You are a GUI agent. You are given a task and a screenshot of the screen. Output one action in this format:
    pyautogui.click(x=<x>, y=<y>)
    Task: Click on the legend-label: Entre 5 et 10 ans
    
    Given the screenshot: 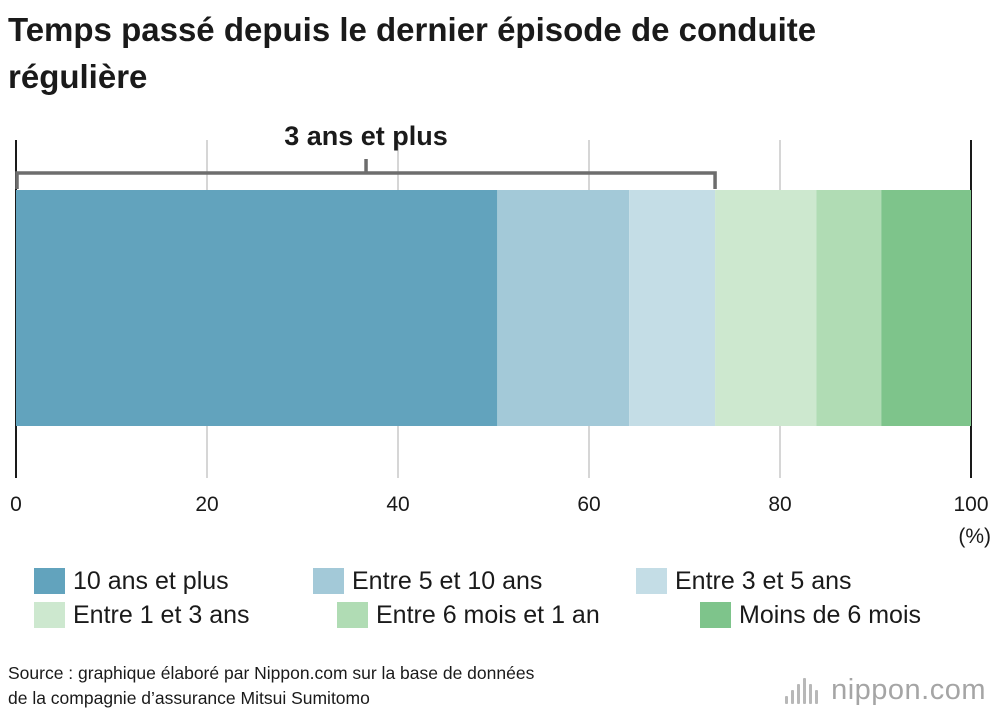 What is the action you would take?
    pyautogui.click(x=447, y=580)
    